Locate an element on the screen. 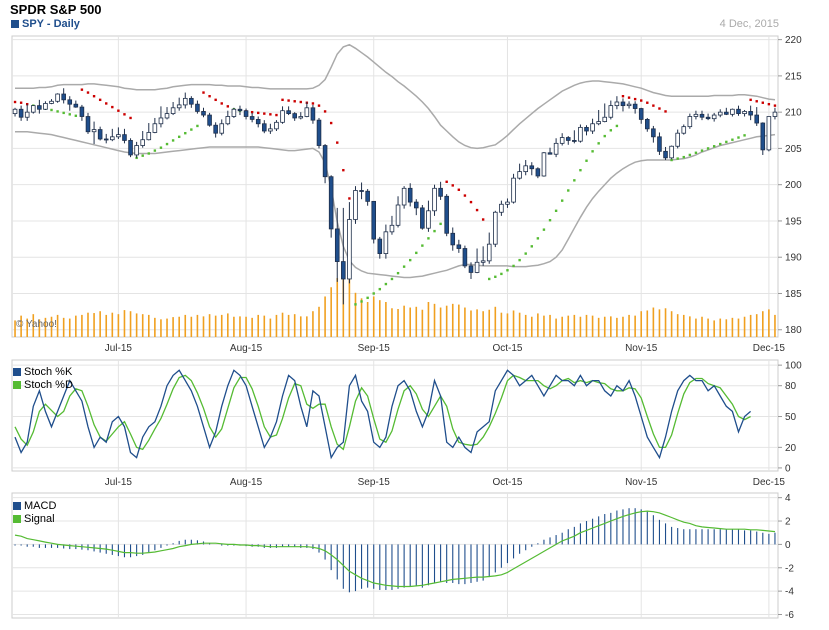 This screenshot has height=630, width=829. legend-swatch-stoch-k is located at coordinates (17, 372).